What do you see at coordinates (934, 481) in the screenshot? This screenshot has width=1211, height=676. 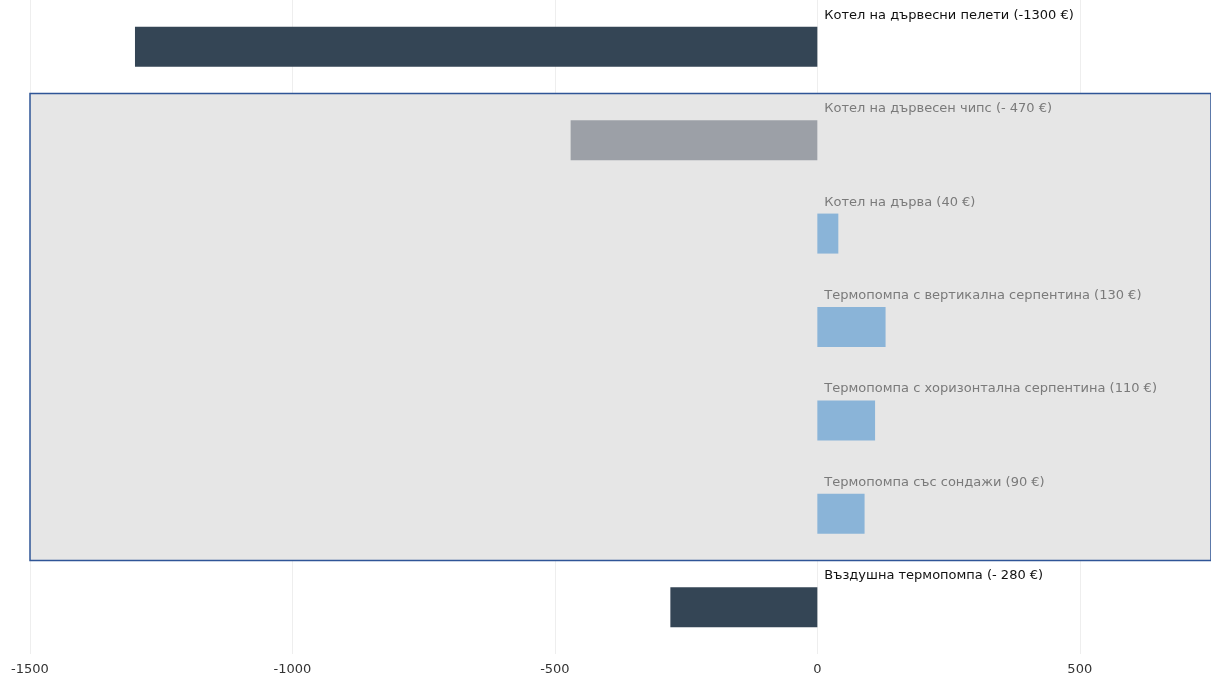 I see `category-label: Термопомпа със сондажи (90 €)` at bounding box center [934, 481].